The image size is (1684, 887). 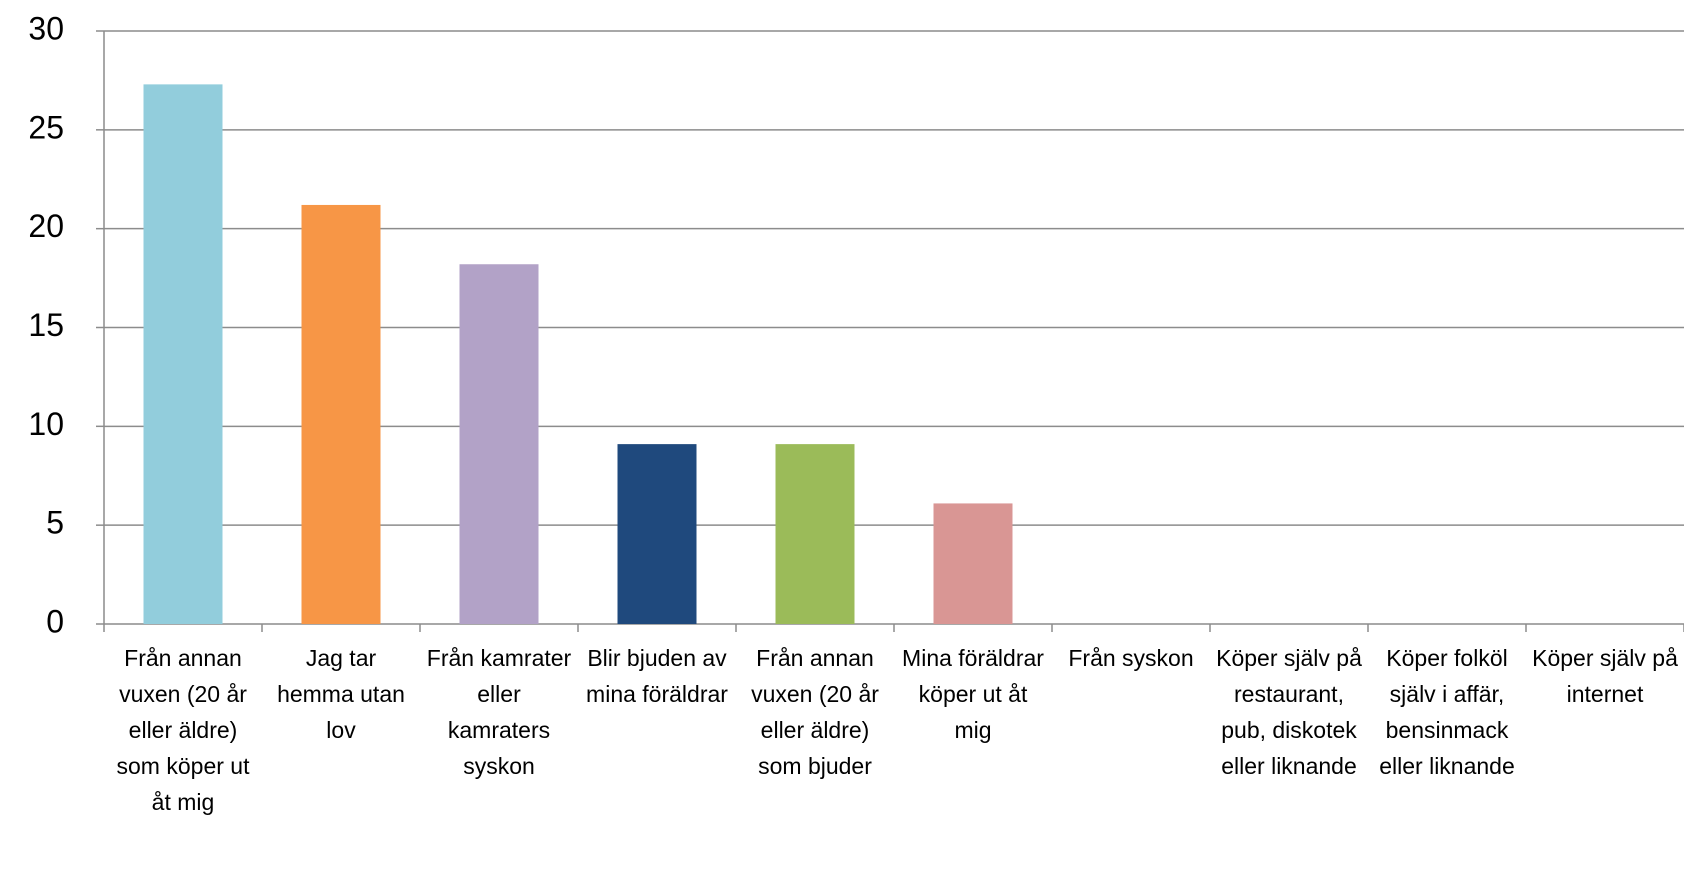 I want to click on y-tick-label: 30, so click(x=46, y=28).